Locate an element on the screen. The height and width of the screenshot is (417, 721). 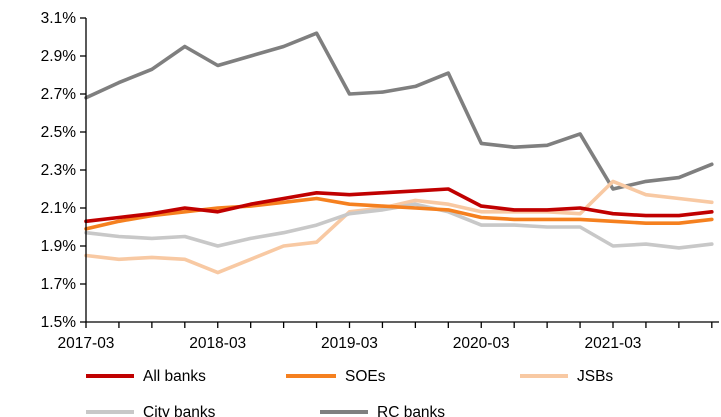
series-line-soes is located at coordinates (399, 213).